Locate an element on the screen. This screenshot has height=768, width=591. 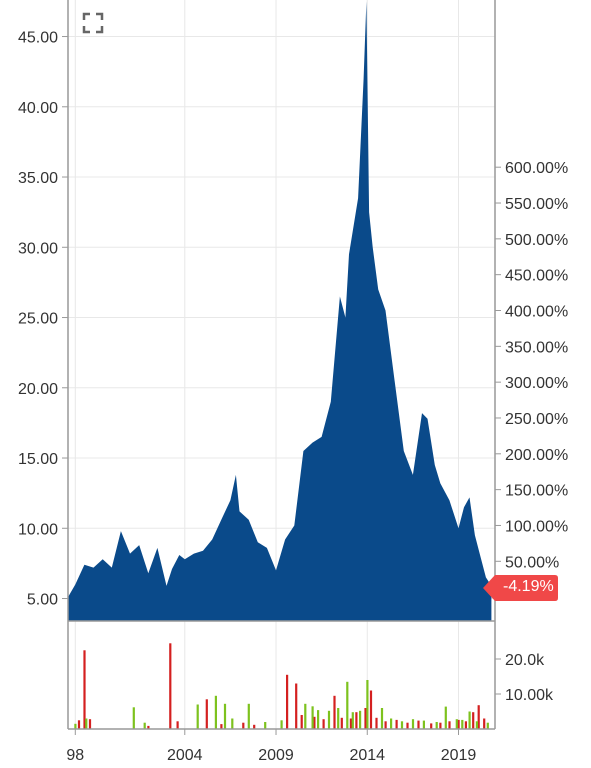
price-tick-label: 40.00 is located at coordinates (38, 108).